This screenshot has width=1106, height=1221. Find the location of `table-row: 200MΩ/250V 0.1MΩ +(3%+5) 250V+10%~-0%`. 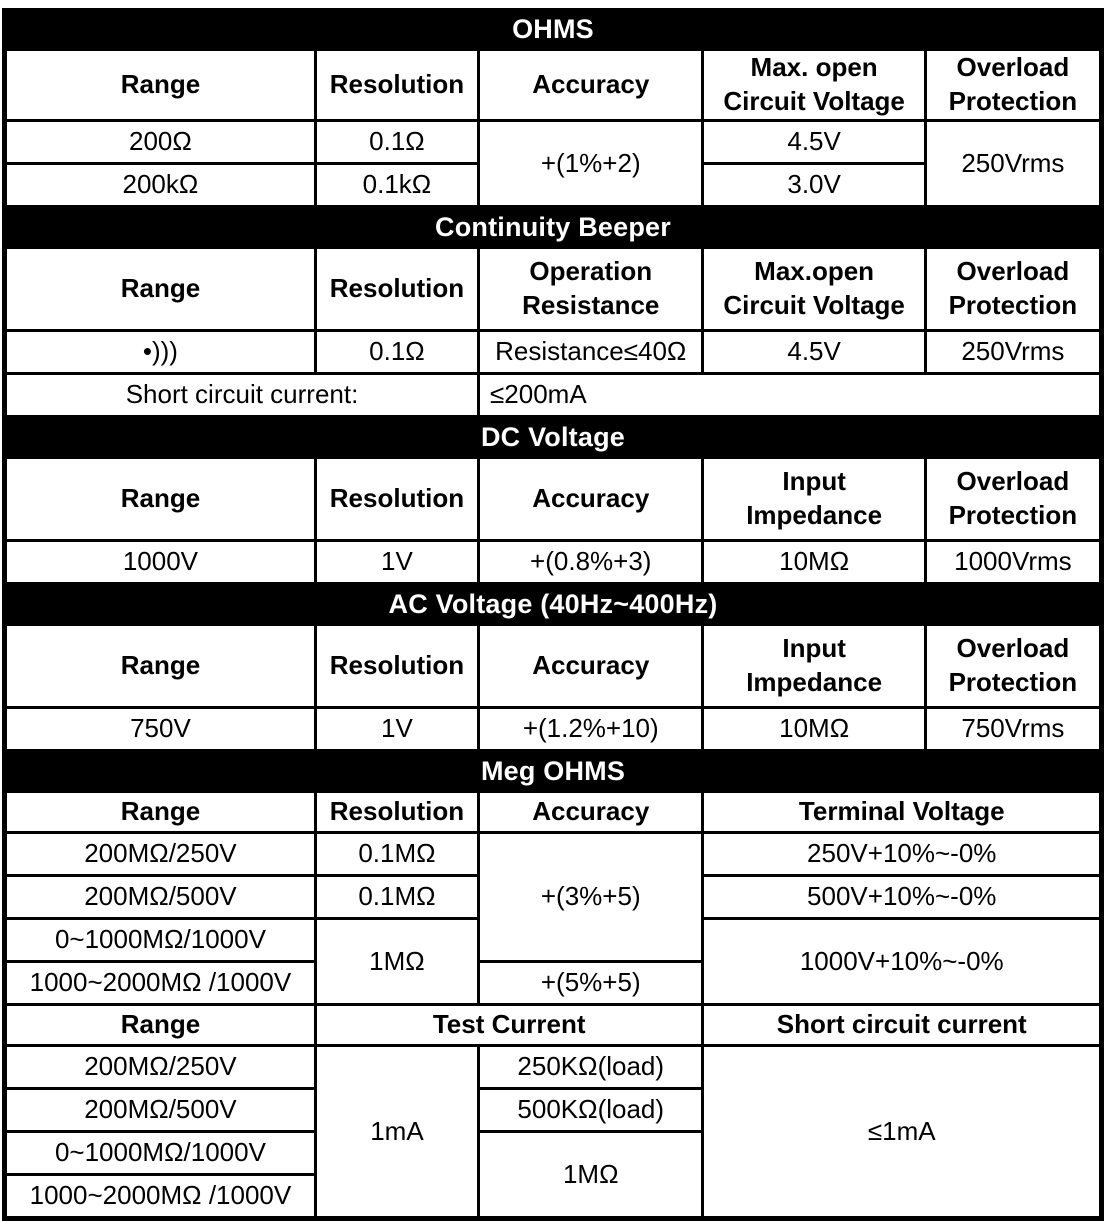

table-row: 200MΩ/250V 0.1MΩ +(3%+5) 250V+10%~-0% is located at coordinates (553, 897).